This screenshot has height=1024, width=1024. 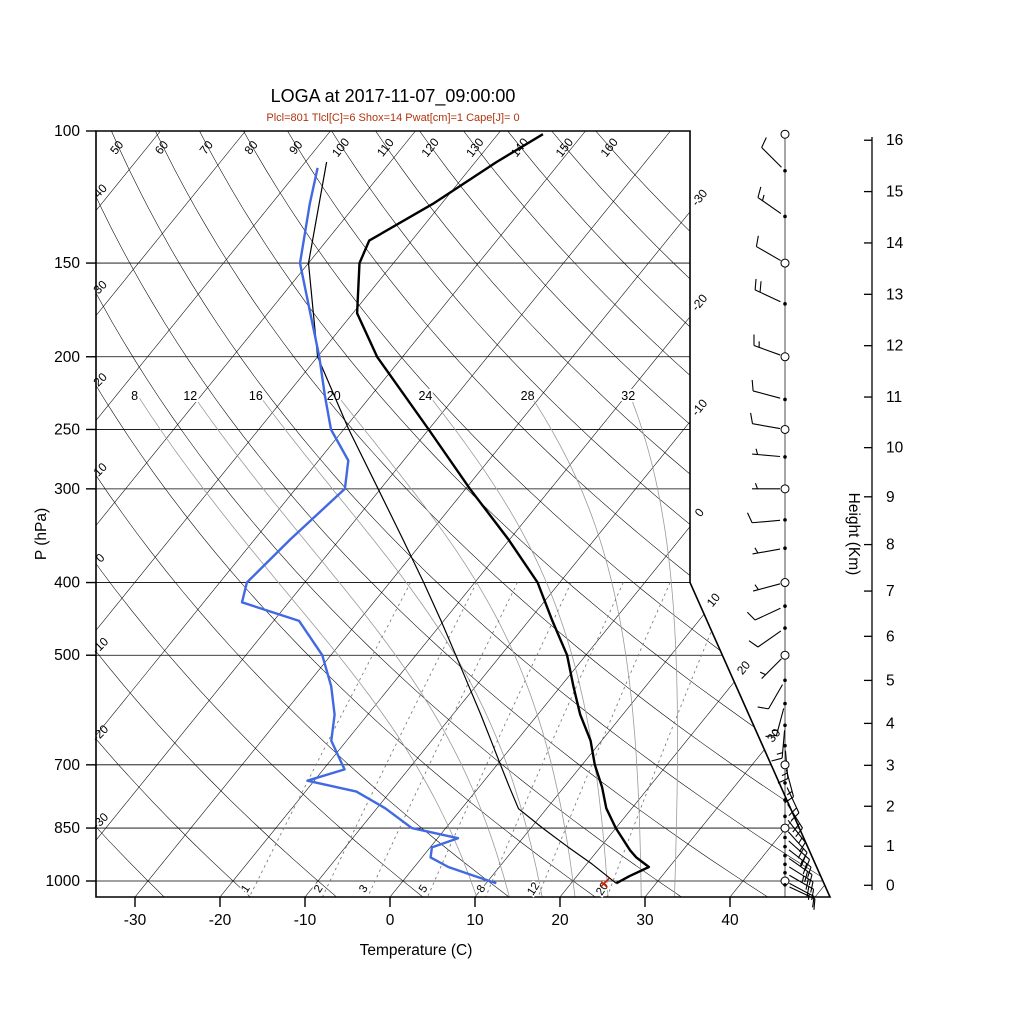 What do you see at coordinates (890, 885) in the screenshot?
I see `height-tick-label: 0` at bounding box center [890, 885].